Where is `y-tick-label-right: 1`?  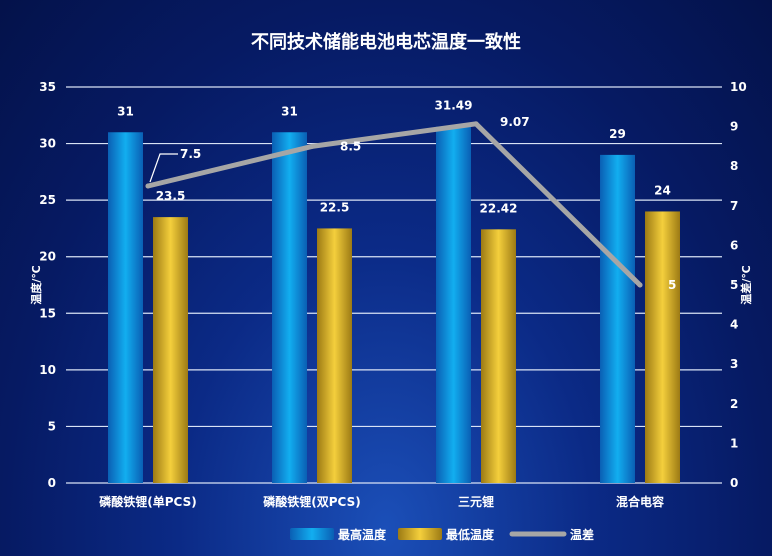
y-tick-label-right: 1 is located at coordinates (734, 443).